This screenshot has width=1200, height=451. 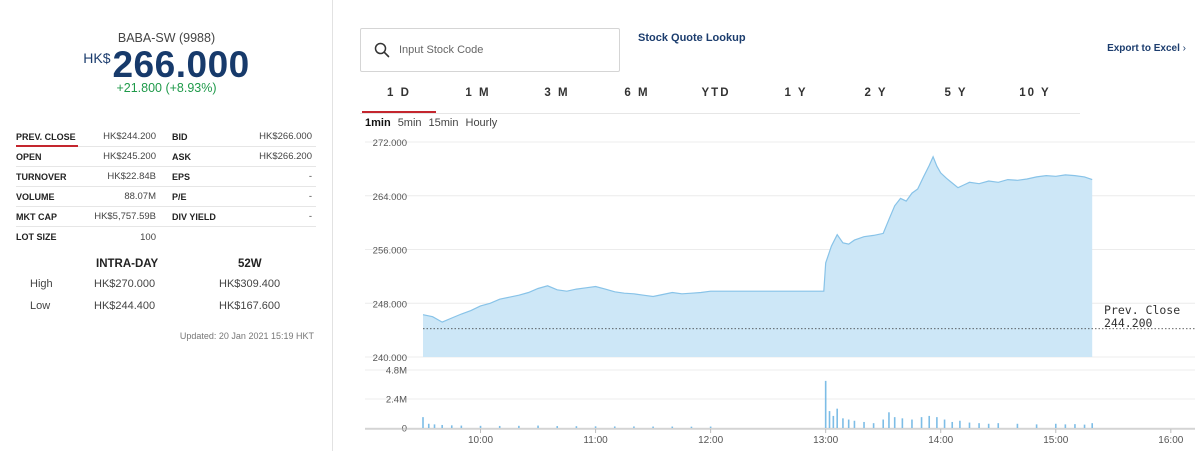 What do you see at coordinates (390, 143) in the screenshot?
I see `price-tick-label: 272.000` at bounding box center [390, 143].